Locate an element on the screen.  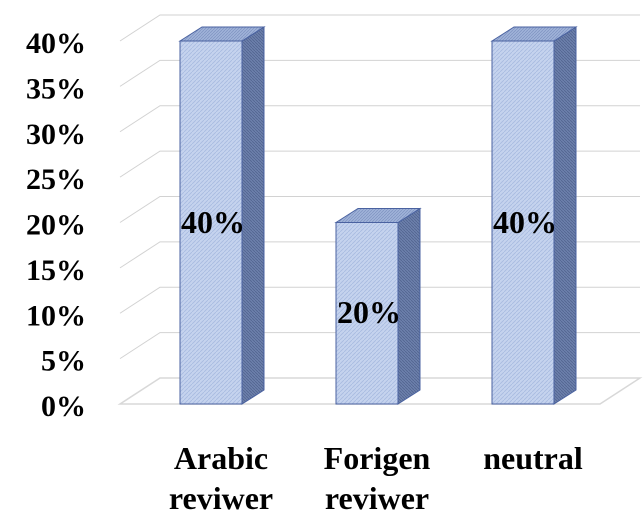
y-axis: 0% 5% 10% 15% 20% 25% 30% 35% 40% is located at coordinates (56, 225).